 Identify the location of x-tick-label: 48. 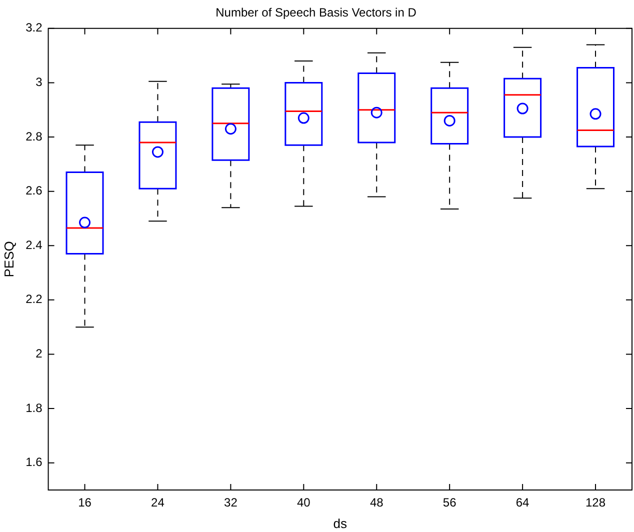
(377, 503).